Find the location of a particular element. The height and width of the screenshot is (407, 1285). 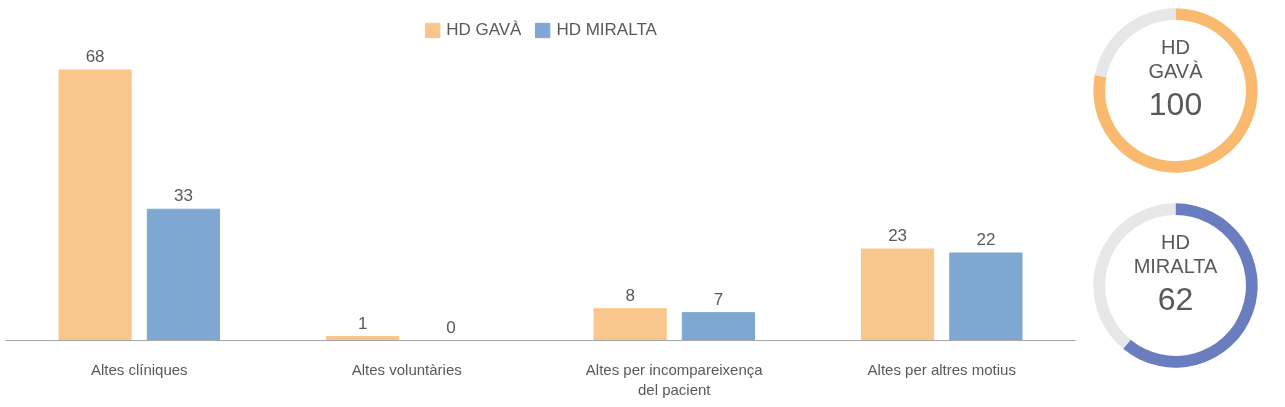

data-label: 68 is located at coordinates (95, 57).